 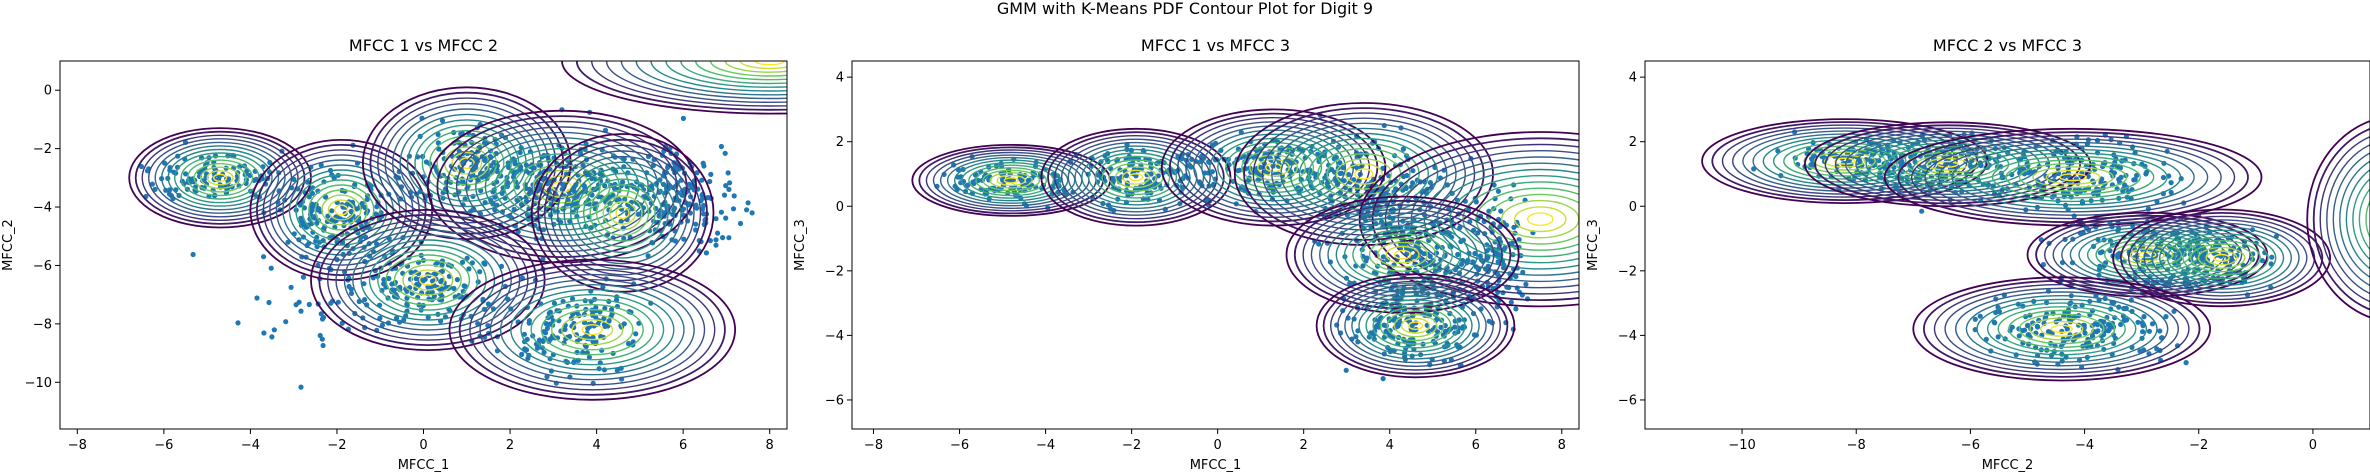 I want to click on x-tick-label: −8, so click(x=77, y=445).